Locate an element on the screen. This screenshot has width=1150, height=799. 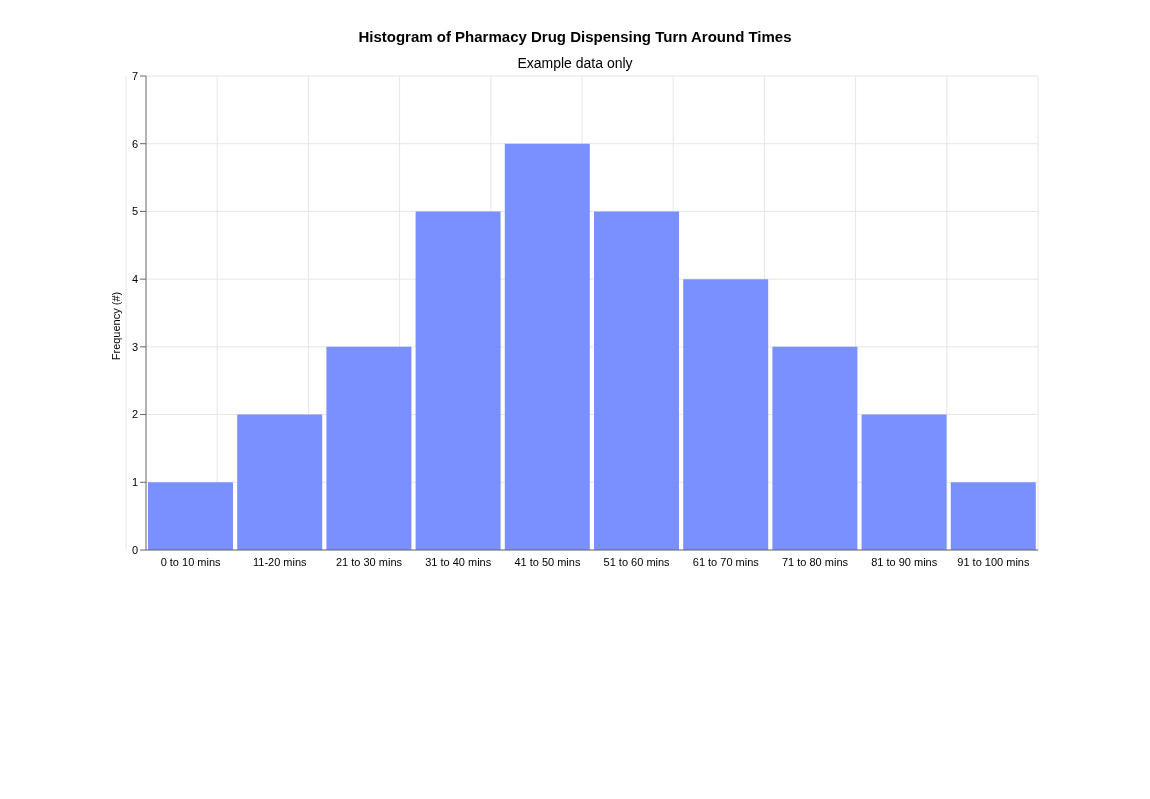
y-tick-label: 4 is located at coordinates (134, 279).